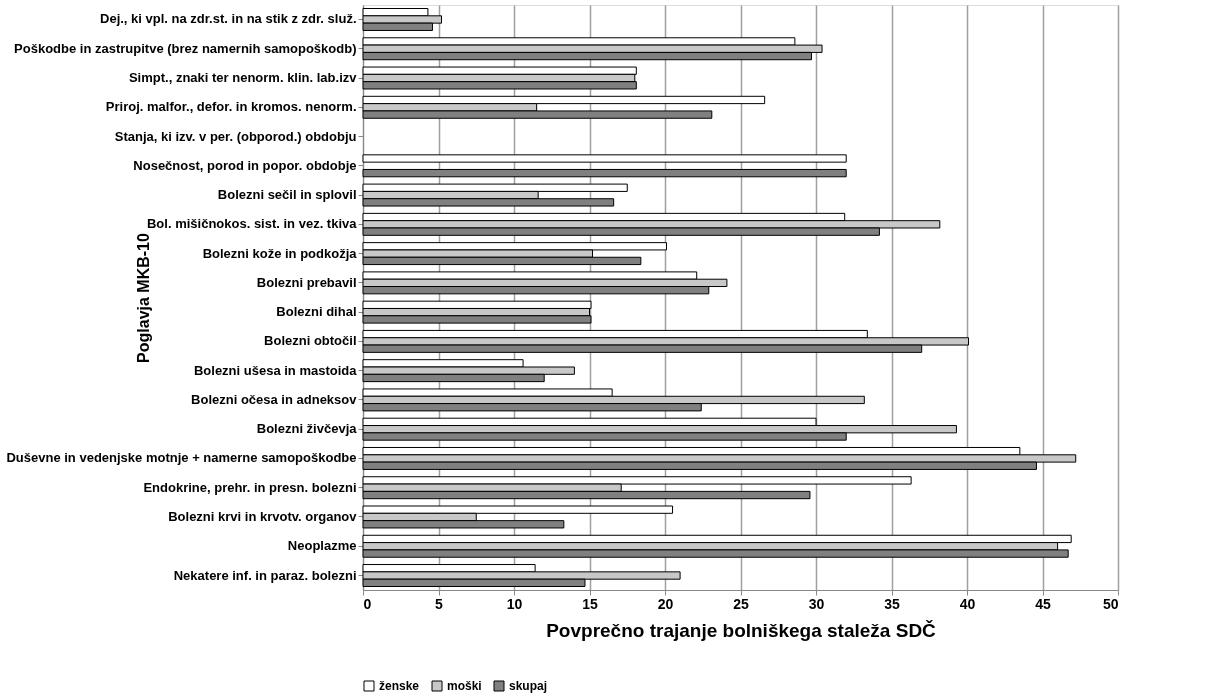 The height and width of the screenshot is (696, 1221). Describe the element at coordinates (250, 487) in the screenshot. I see `y-tick-label: Endokrine, prehr. in presn. bolezni` at that location.